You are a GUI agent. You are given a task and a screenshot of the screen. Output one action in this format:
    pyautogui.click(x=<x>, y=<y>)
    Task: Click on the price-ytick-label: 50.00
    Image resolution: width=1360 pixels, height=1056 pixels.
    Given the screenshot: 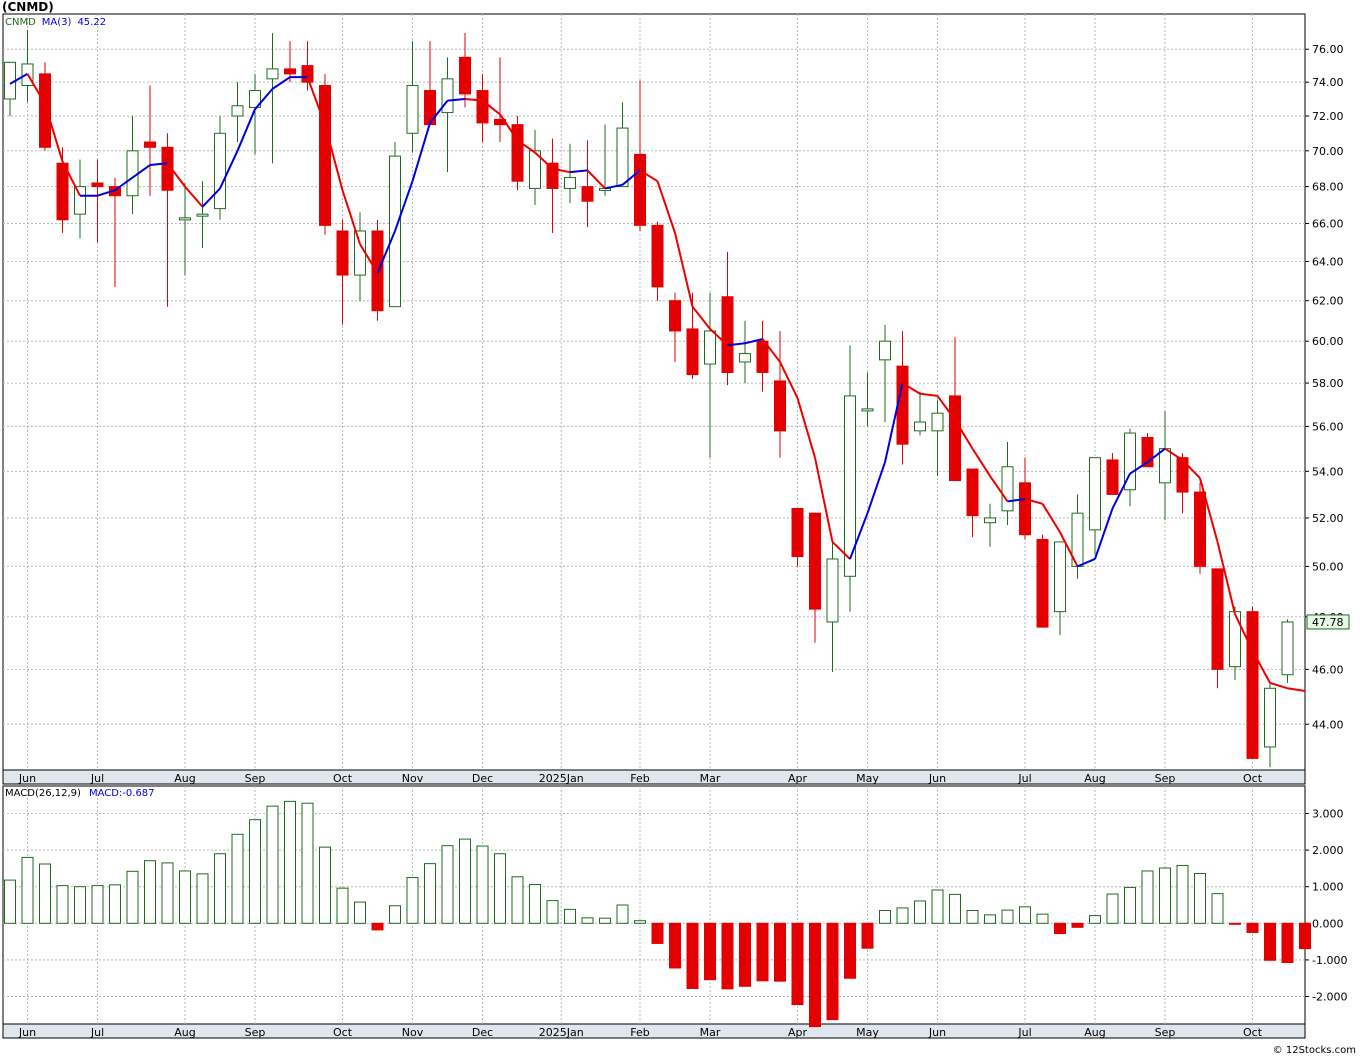 What is the action you would take?
    pyautogui.click(x=1328, y=566)
    